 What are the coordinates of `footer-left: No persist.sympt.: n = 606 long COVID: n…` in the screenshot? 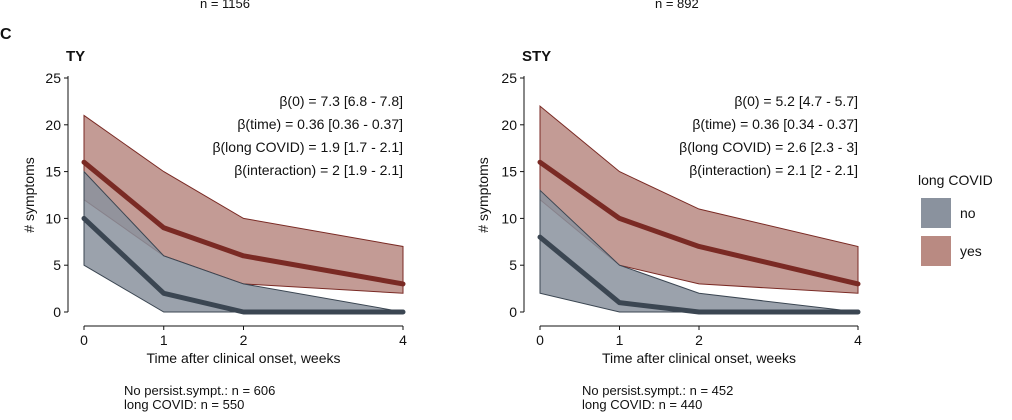 It's located at (199, 398).